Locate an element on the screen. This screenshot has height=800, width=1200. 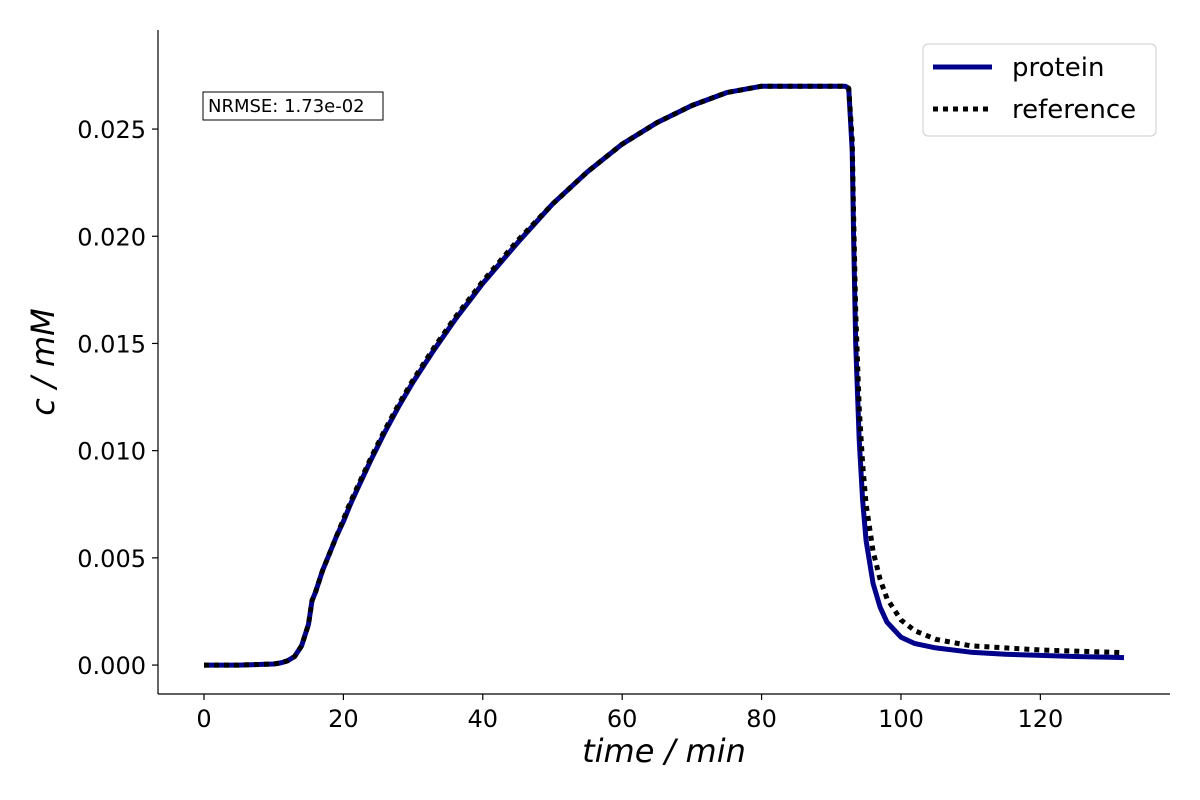
y-tick-label: 0.005 is located at coordinates (111, 559).